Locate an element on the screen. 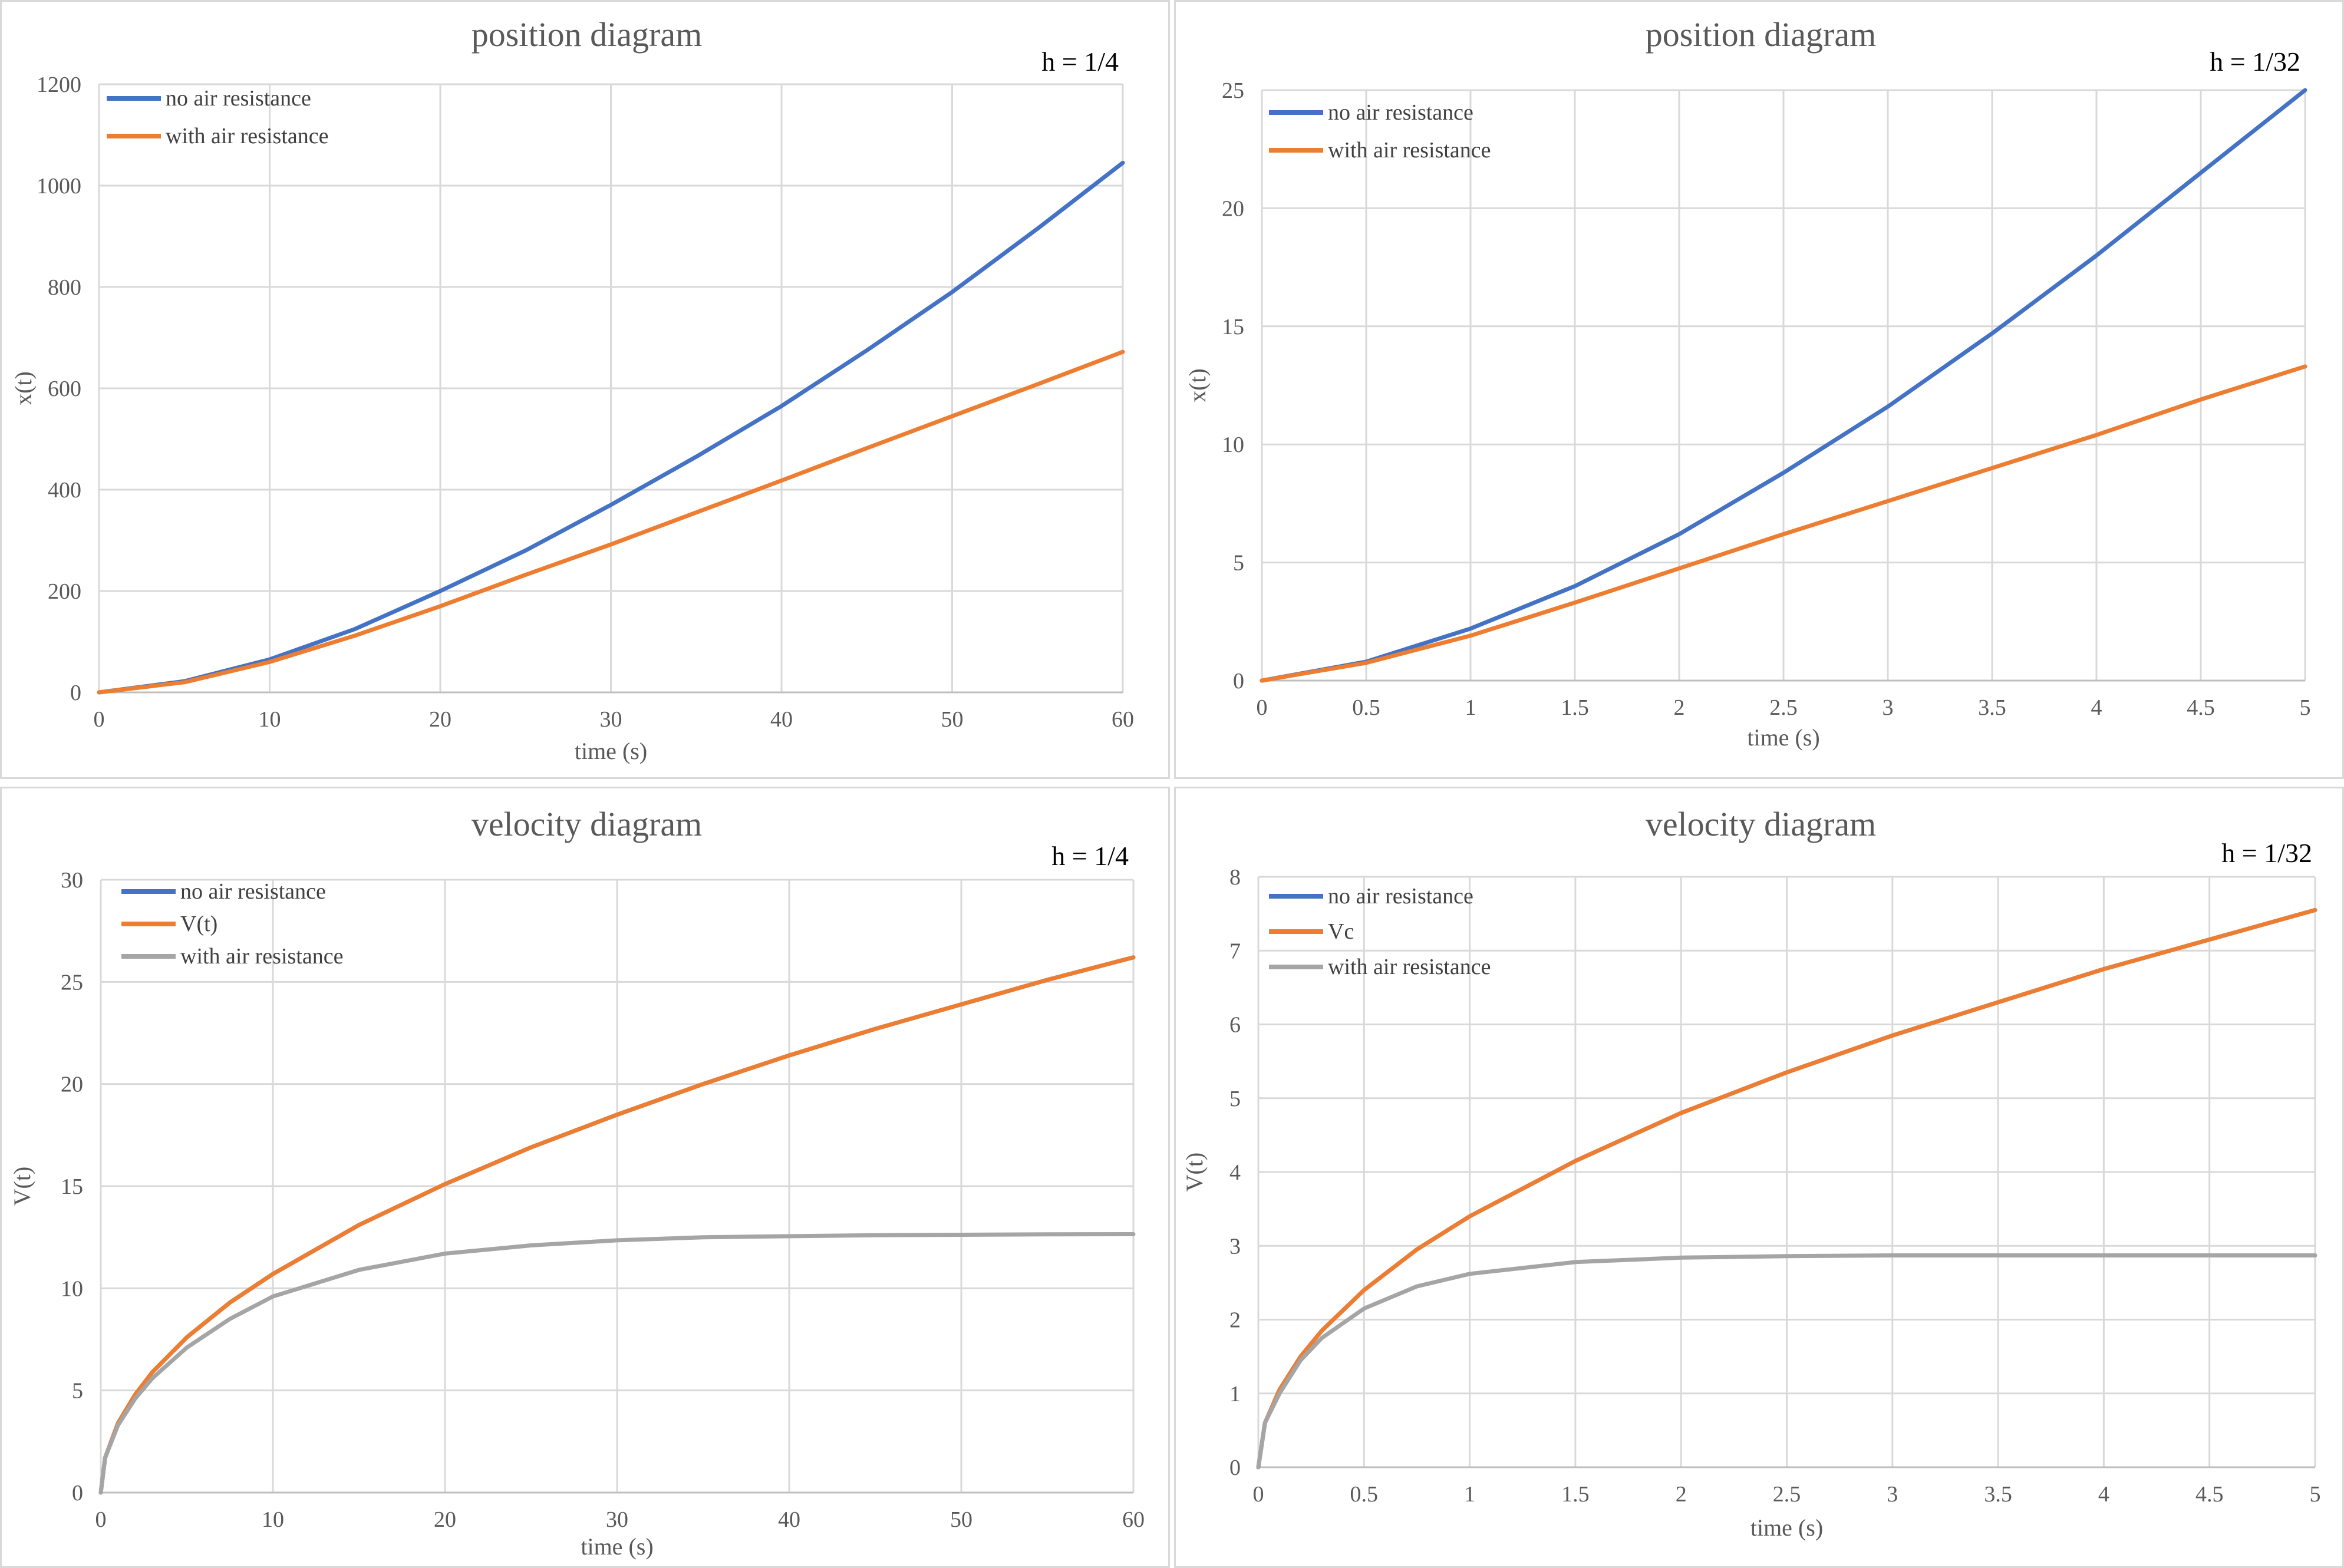 The height and width of the screenshot is (1568, 2344). y-tick-label: 200 is located at coordinates (64, 591).